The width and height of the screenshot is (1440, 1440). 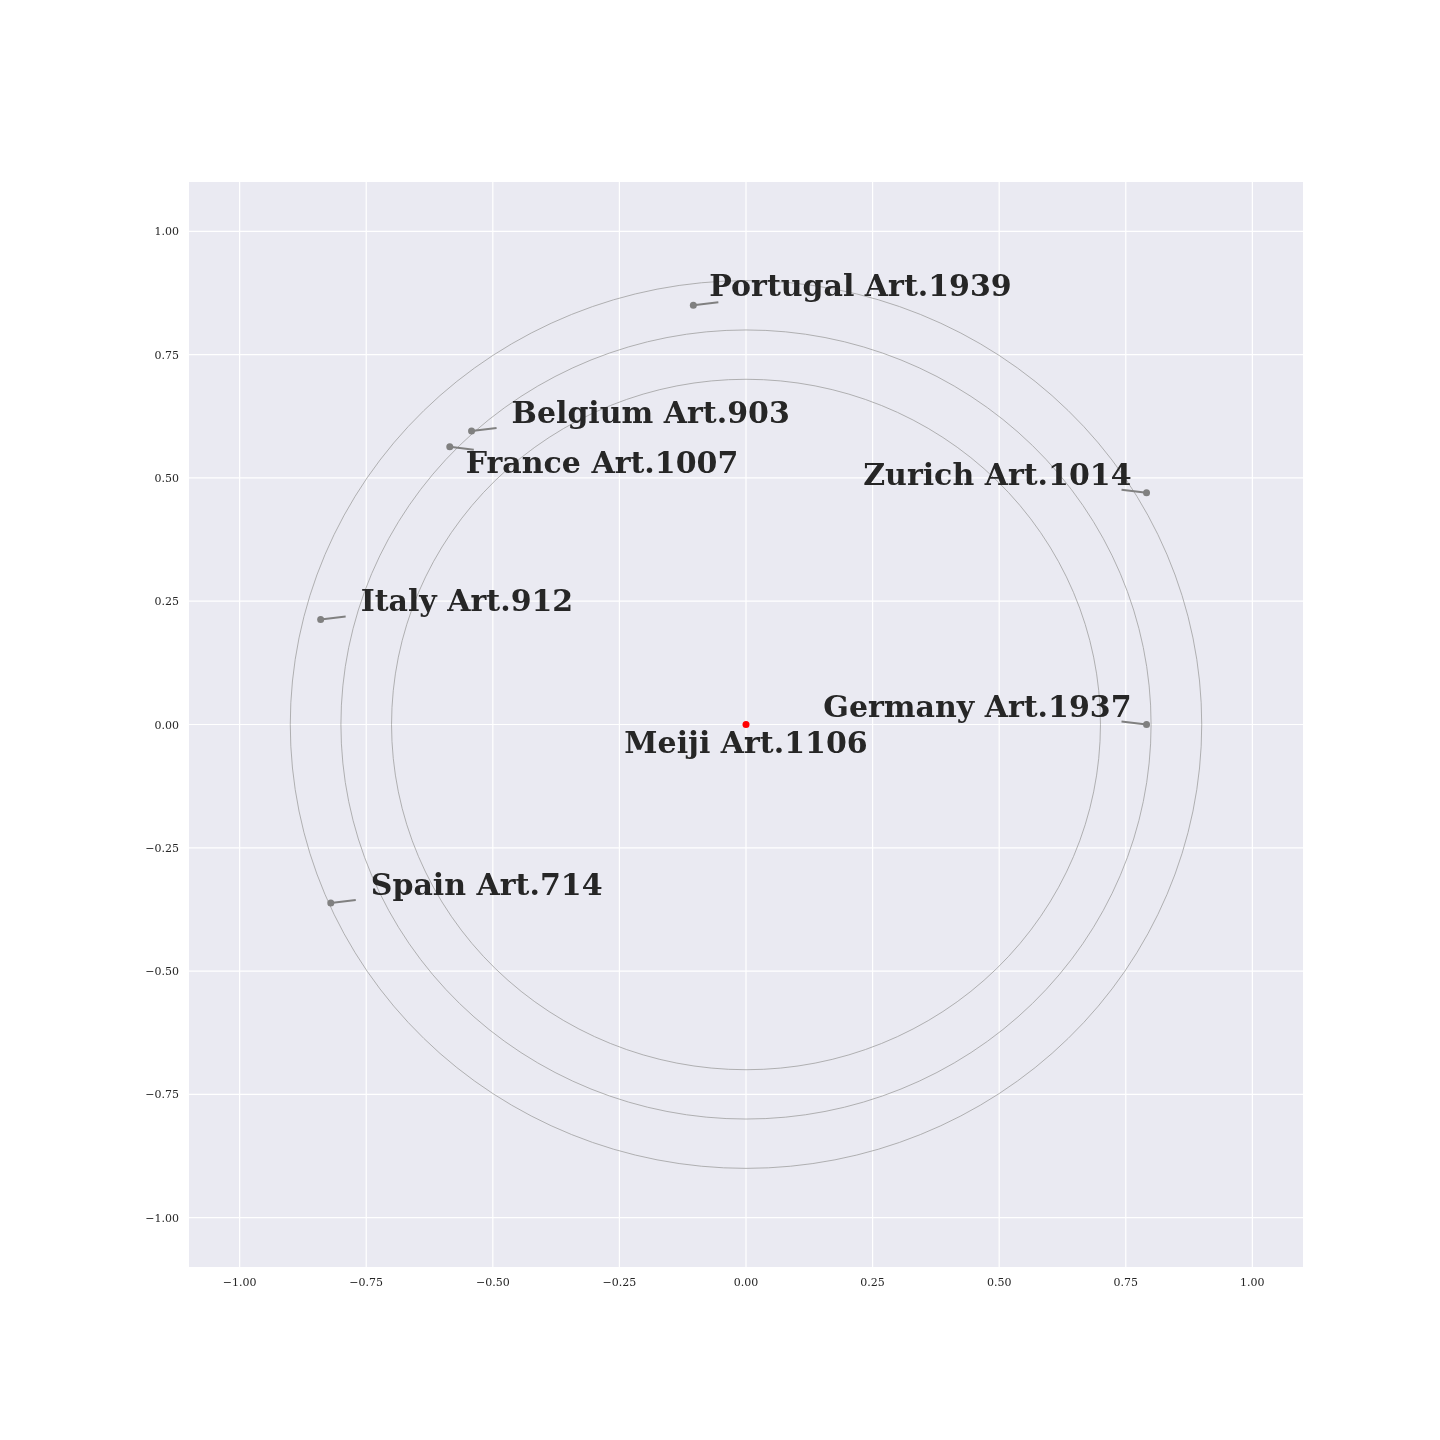 I want to click on annotation: Portugal Art.1939, so click(x=860, y=286).